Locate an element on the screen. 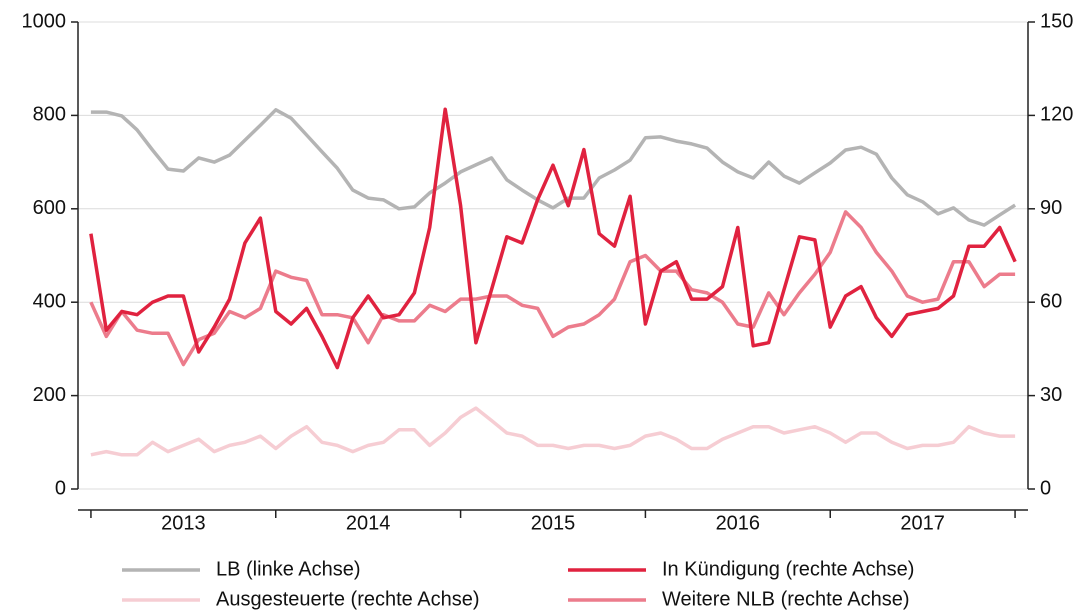  y2-tick-label: 150 is located at coordinates (1056, 21).